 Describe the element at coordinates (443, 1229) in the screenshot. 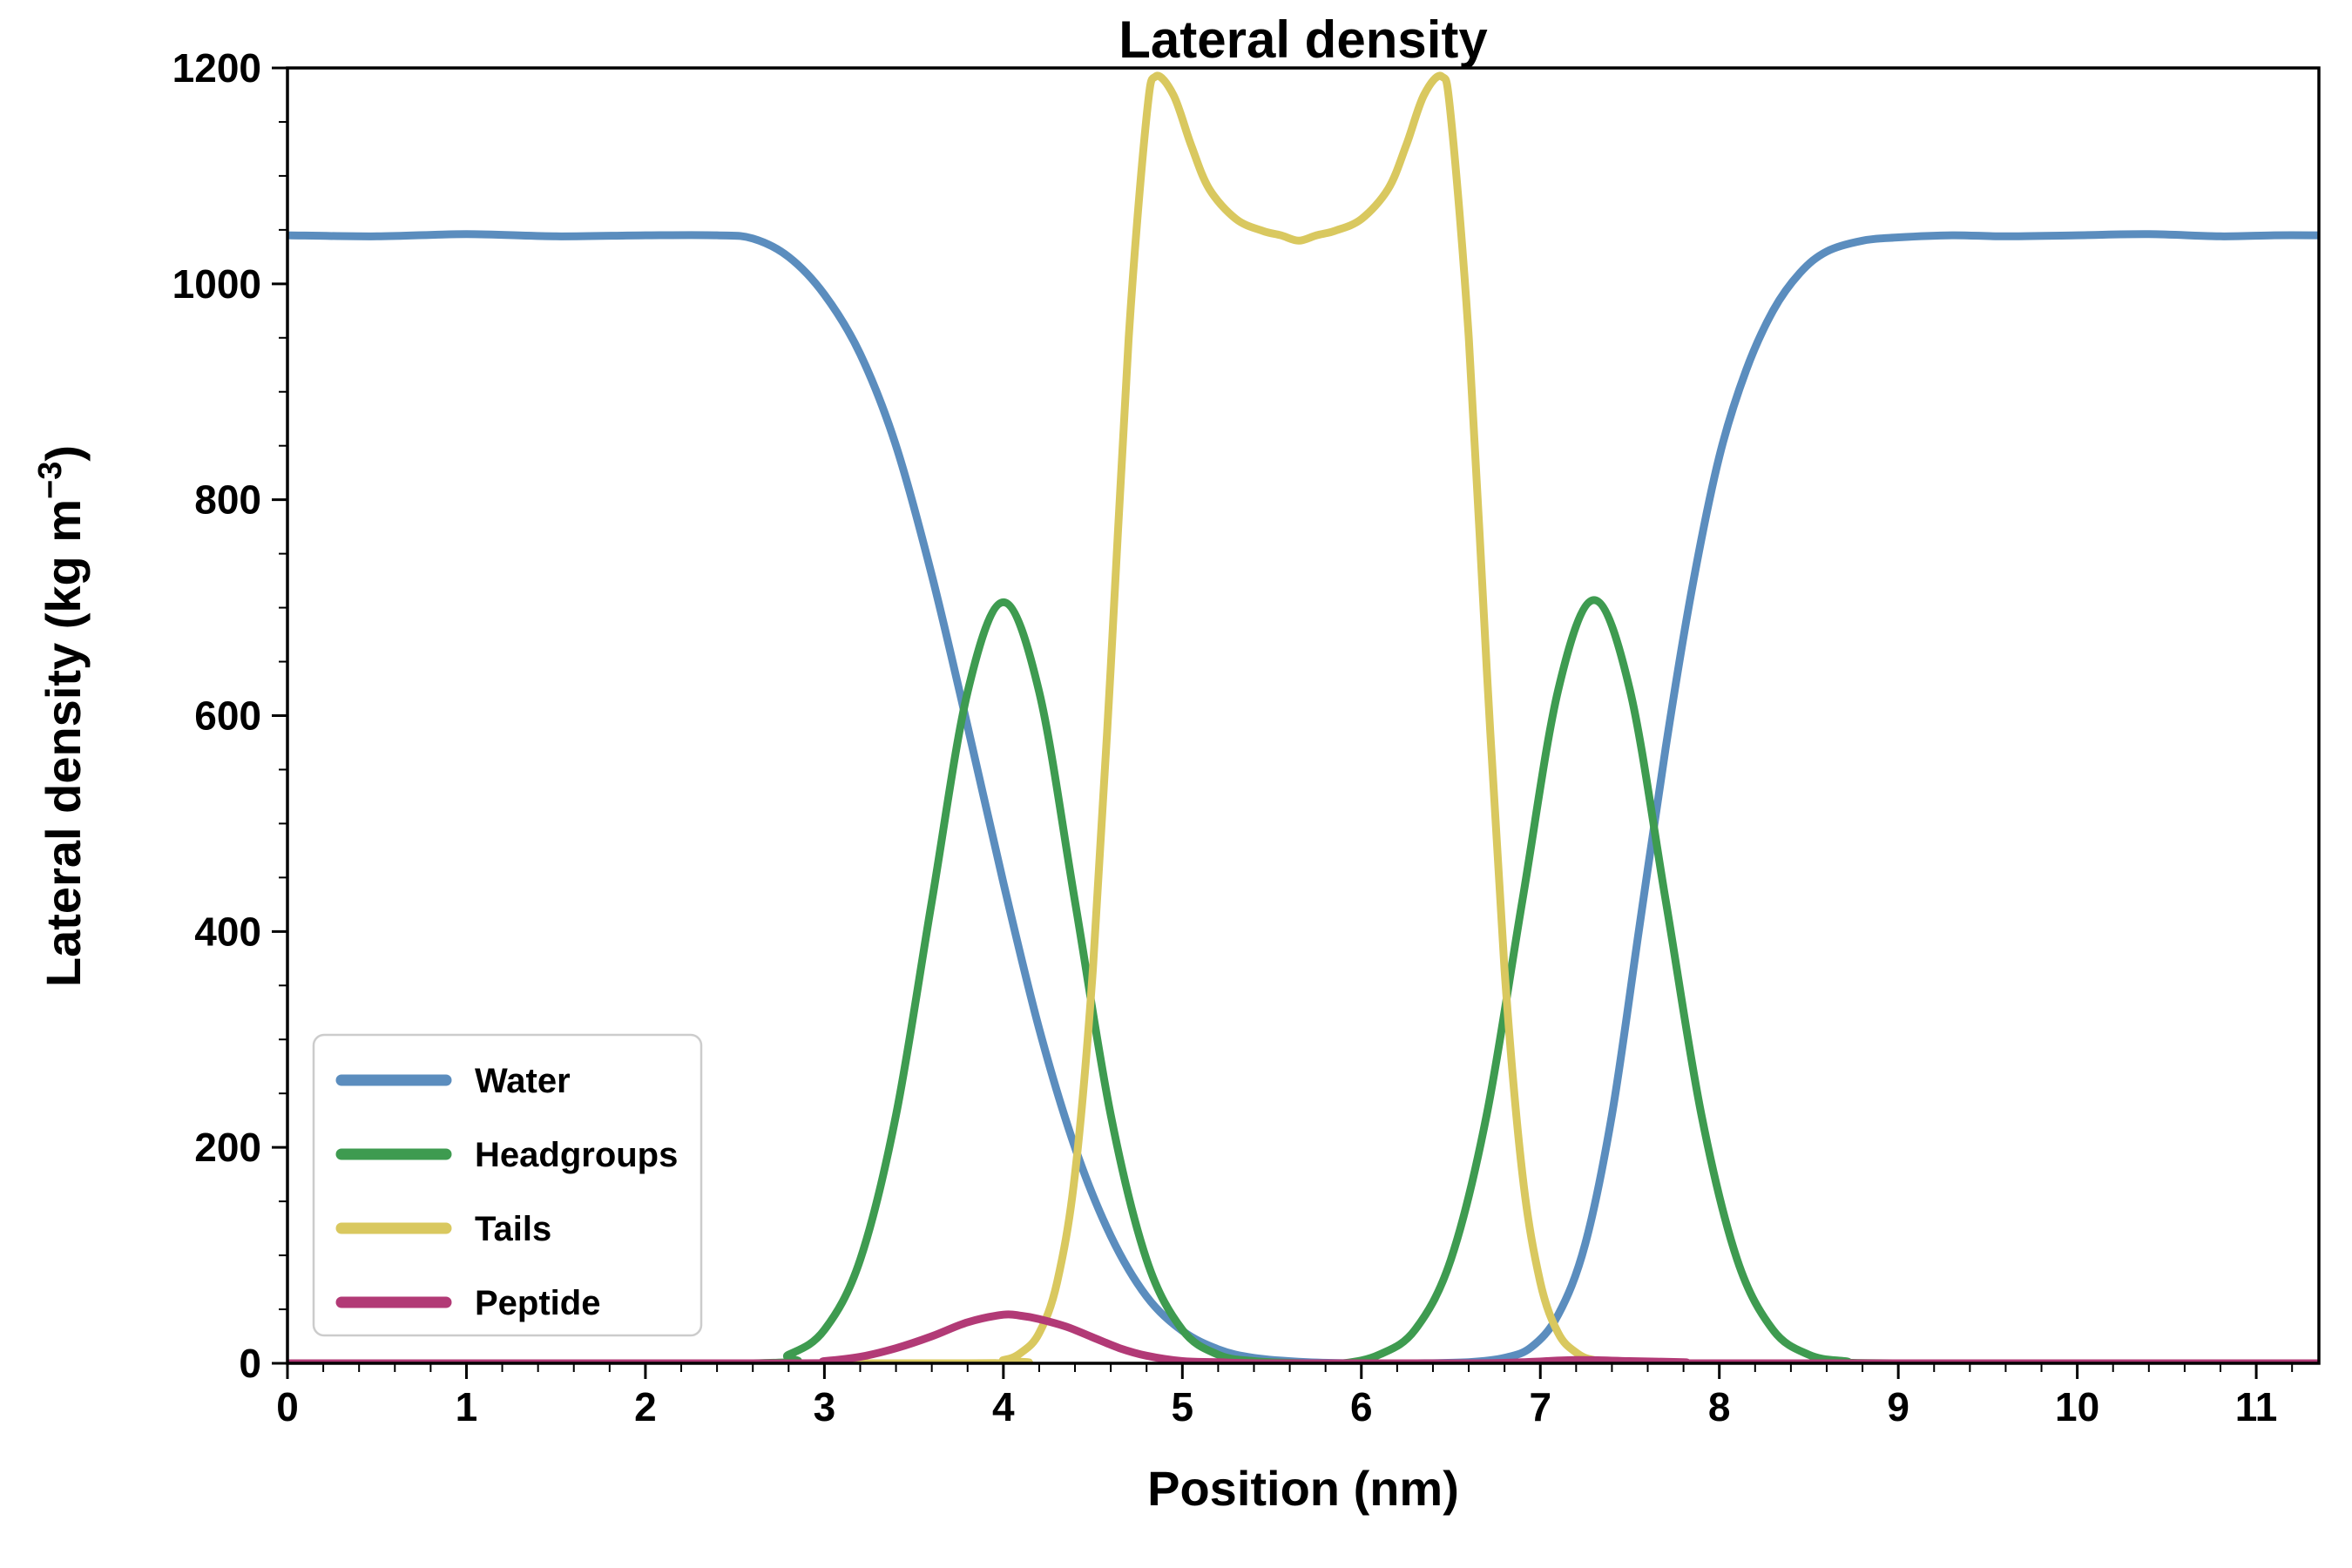

I see `legend-item-tails: Tails` at that location.